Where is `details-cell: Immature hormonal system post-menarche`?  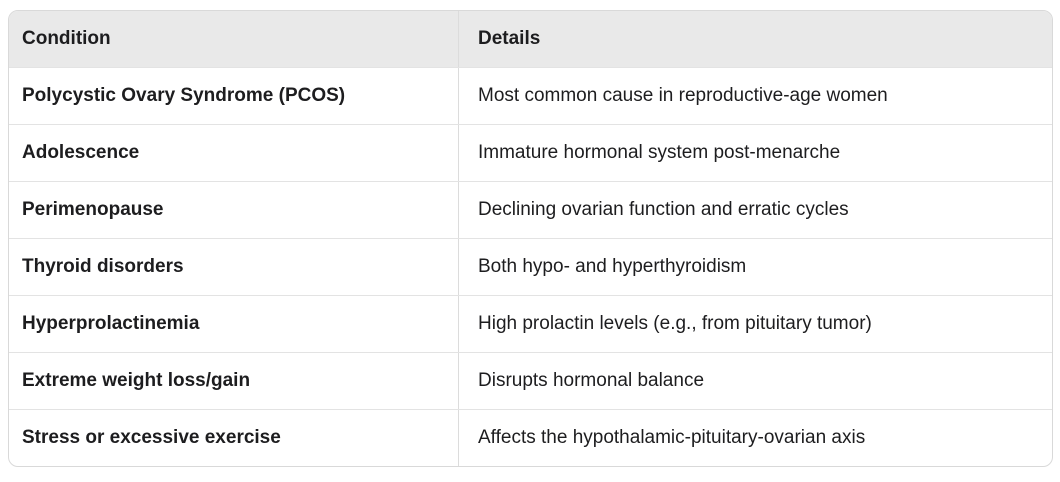 details-cell: Immature hormonal system post-menarche is located at coordinates (659, 152).